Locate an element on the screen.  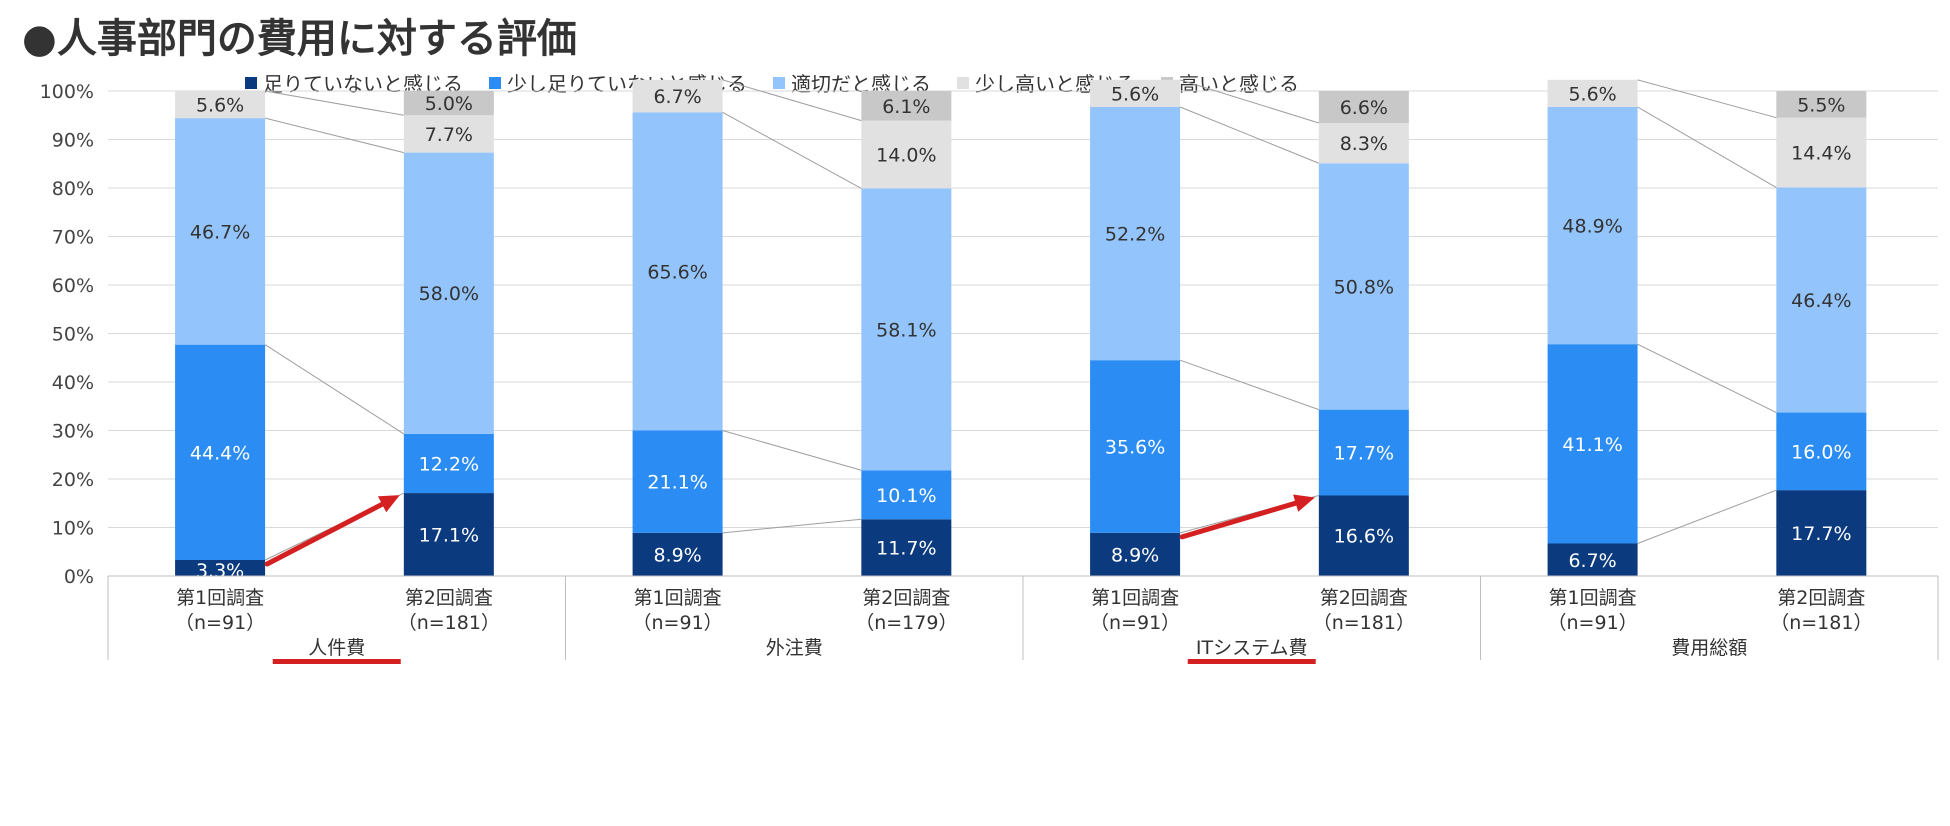
data-label: 6.6% is located at coordinates (1364, 108).